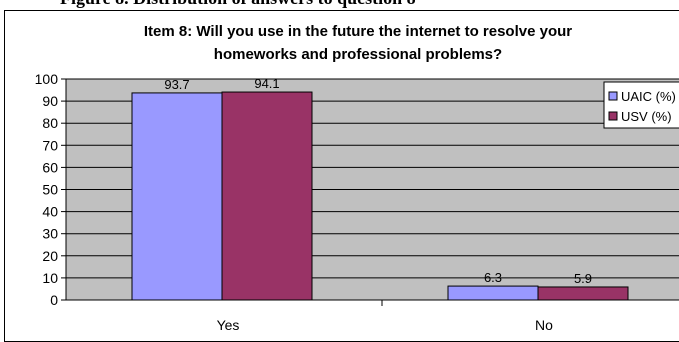 The image size is (679, 342). I want to click on y-tick-label: 30, so click(50, 234).